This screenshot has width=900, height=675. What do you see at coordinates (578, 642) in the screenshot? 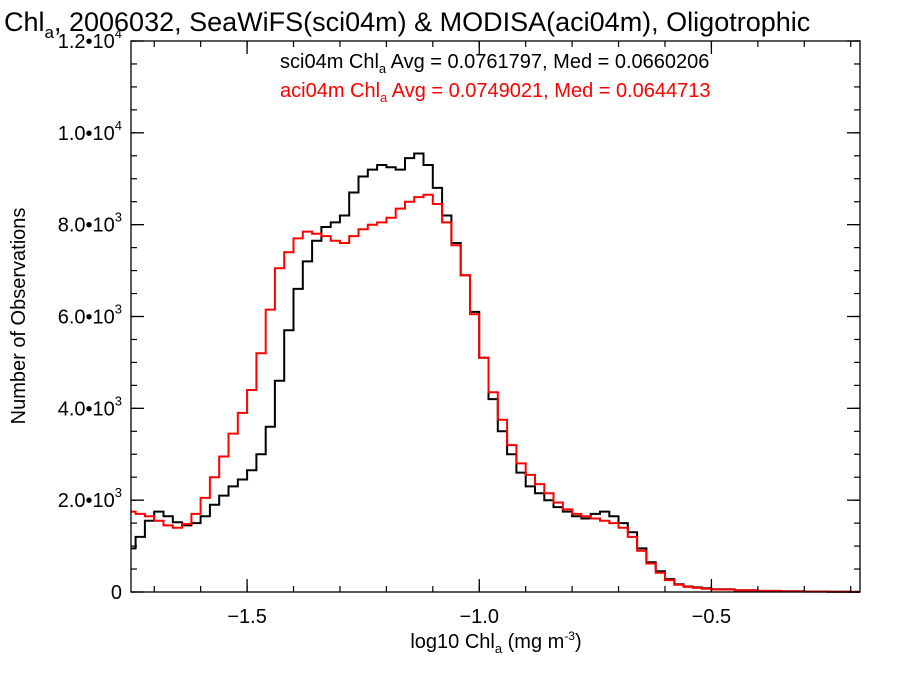
I see `x-axis-label-close: )` at bounding box center [578, 642].